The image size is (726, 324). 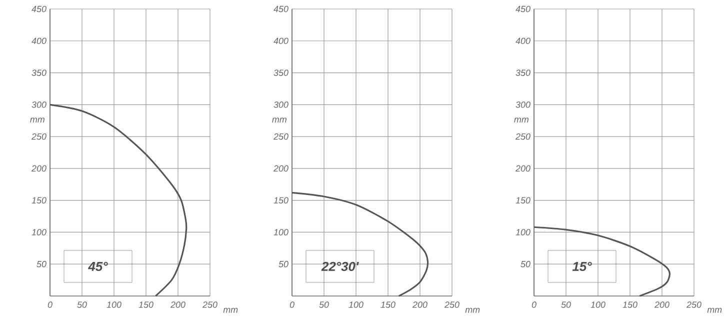 What do you see at coordinates (340, 267) in the screenshot?
I see `annotation: 22°30'` at bounding box center [340, 267].